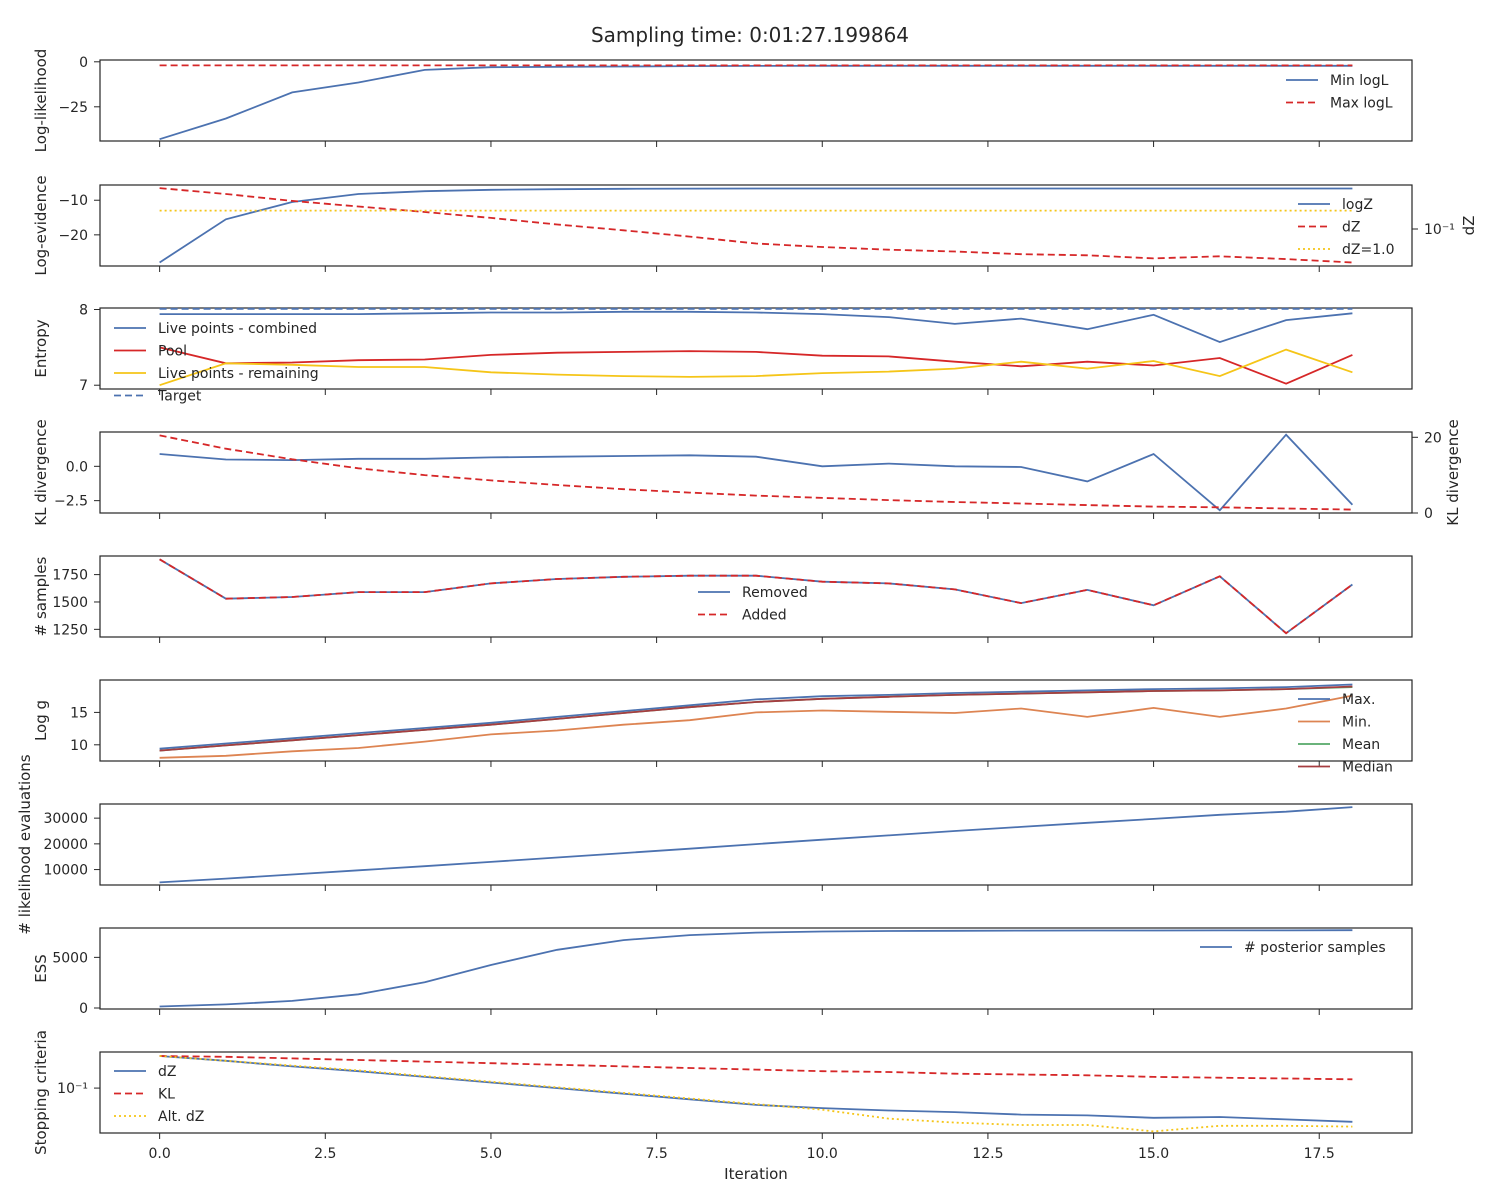 The image size is (1500, 1200). I want to click on y-axis-label: Log-likelihood, so click(41, 101).